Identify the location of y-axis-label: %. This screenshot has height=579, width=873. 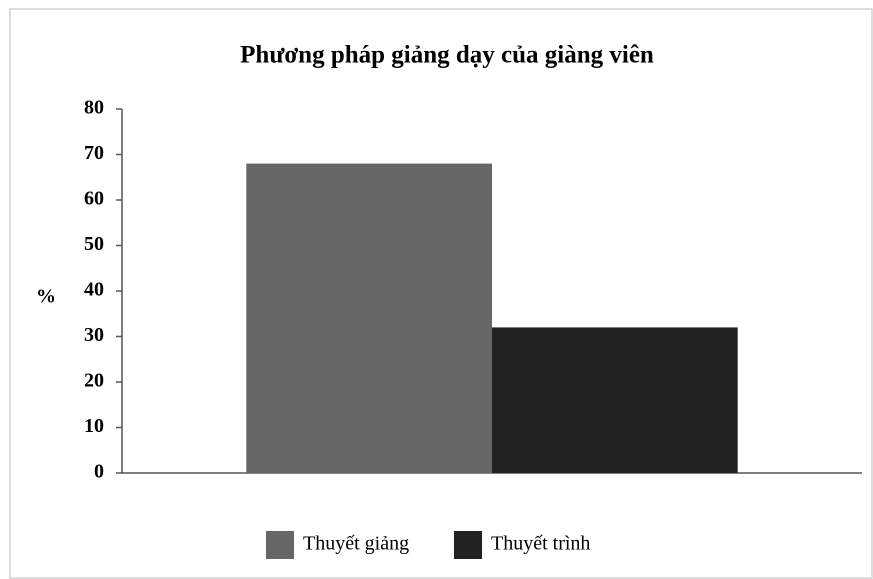
(46, 297).